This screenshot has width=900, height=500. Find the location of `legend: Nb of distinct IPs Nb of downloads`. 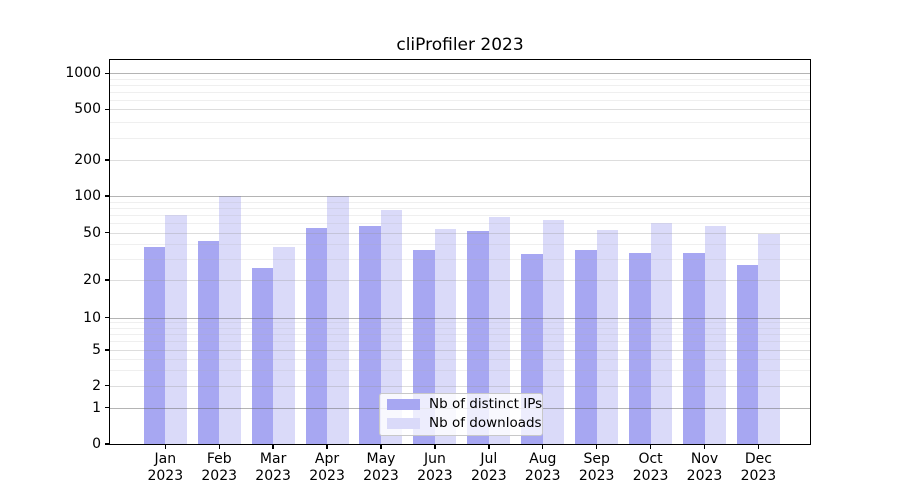

legend: Nb of distinct IPs Nb of downloads is located at coordinates (461, 414).